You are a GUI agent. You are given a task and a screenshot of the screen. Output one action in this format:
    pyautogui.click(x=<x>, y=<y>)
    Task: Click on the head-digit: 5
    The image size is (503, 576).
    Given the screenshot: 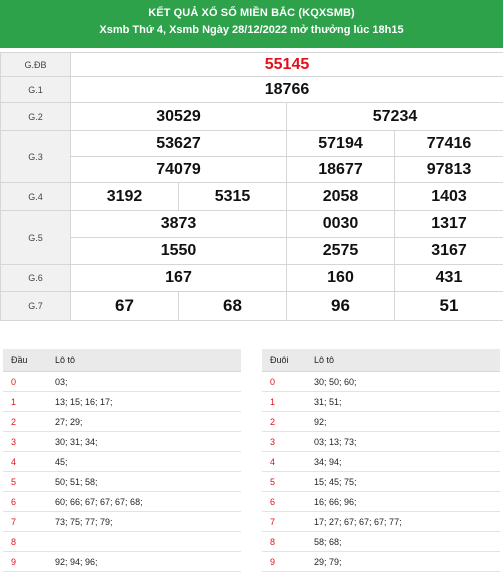 What is the action you would take?
    pyautogui.click(x=25, y=481)
    